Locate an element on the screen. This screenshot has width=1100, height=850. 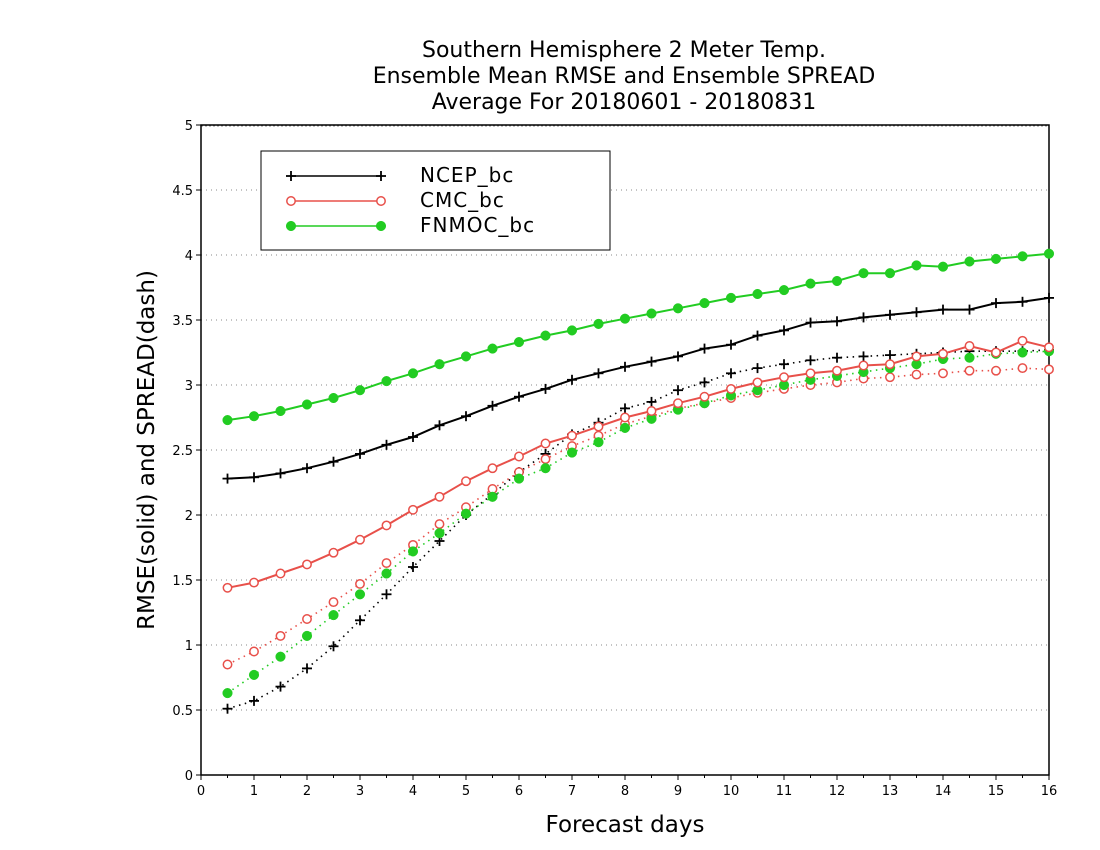
legend-marker-right-fnmoc is located at coordinates (381, 226).